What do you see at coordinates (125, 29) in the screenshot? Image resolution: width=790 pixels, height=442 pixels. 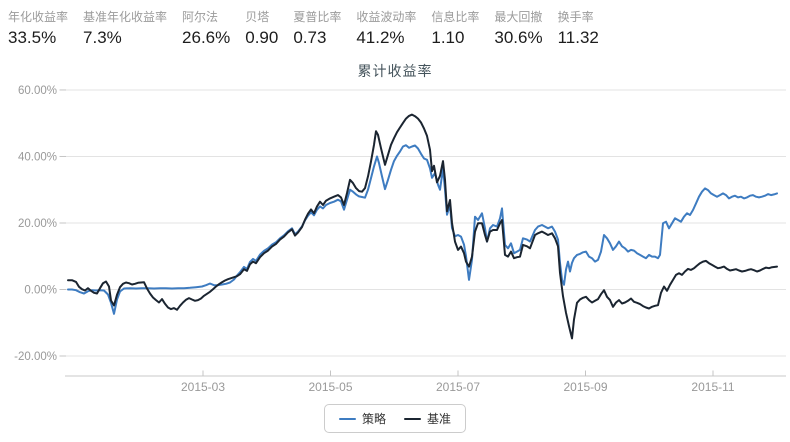 I see `stat-benchmark-annualized-return: 基准年化收益率 7.3%` at bounding box center [125, 29].